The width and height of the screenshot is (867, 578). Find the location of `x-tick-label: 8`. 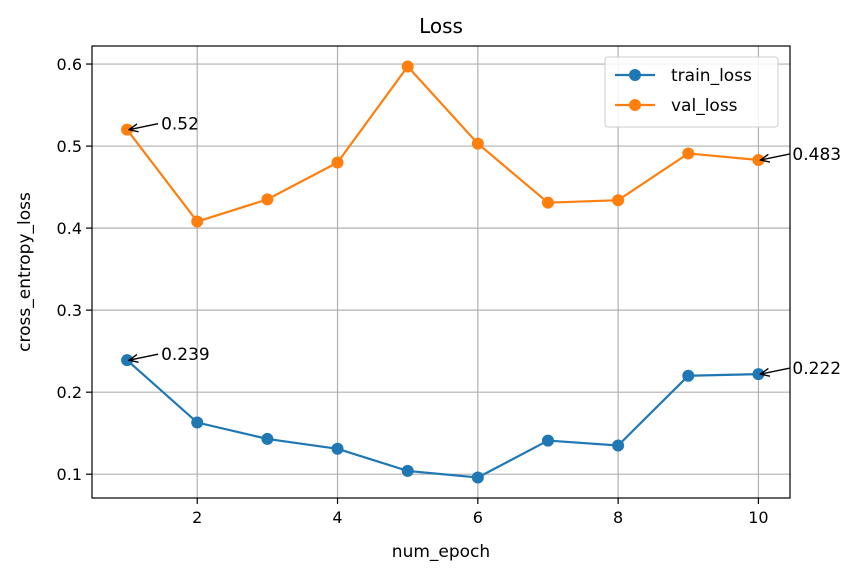

x-tick-label: 8 is located at coordinates (618, 517).